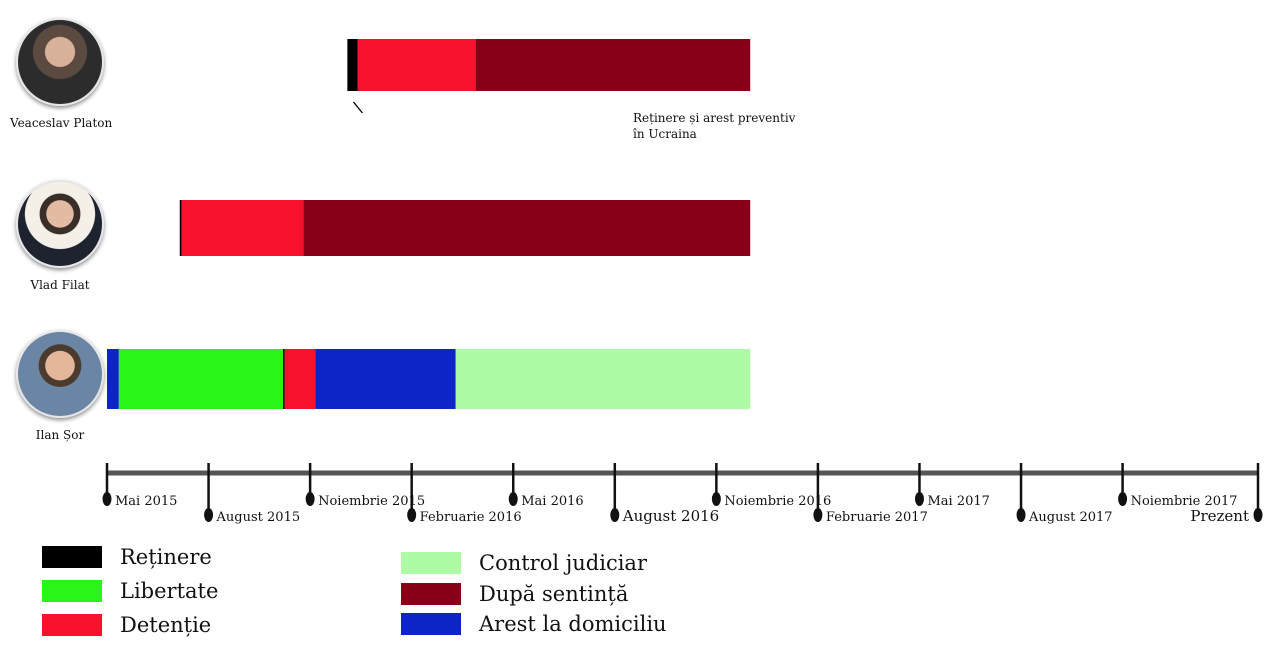 Image resolution: width=1280 pixels, height=668 pixels. I want to click on axis-tick: Noiembrie 2016, so click(771, 486).